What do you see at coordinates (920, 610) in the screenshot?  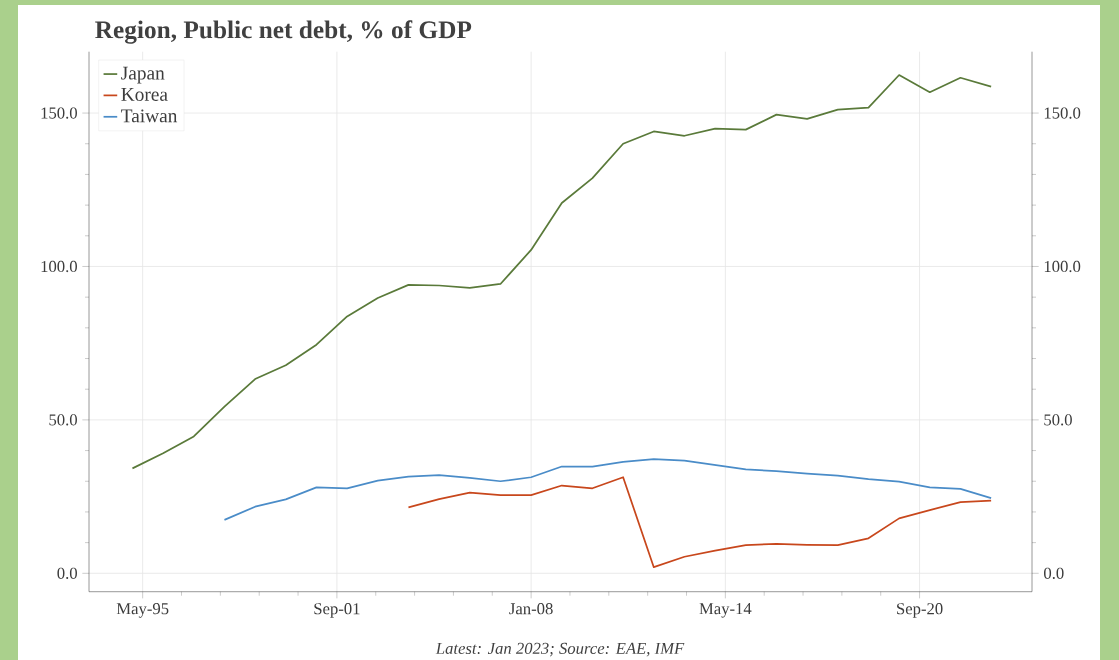 I see `x-tick-label: Sep-20` at bounding box center [920, 610].